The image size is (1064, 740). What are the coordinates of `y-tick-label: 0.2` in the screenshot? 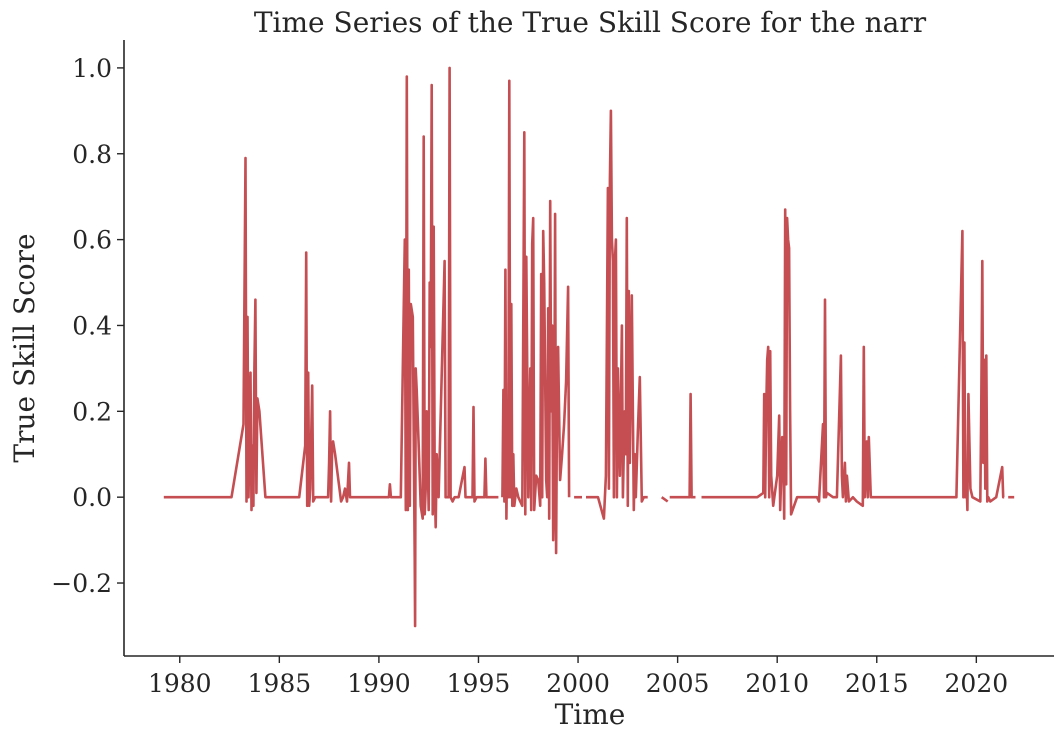 It's located at (92, 411).